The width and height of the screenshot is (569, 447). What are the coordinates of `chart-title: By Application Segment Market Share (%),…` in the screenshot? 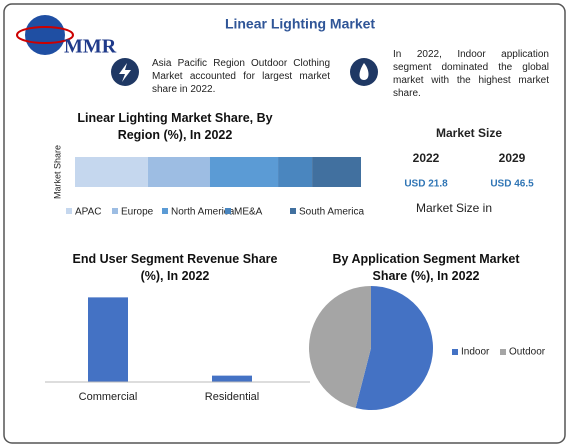 It's located at (426, 267).